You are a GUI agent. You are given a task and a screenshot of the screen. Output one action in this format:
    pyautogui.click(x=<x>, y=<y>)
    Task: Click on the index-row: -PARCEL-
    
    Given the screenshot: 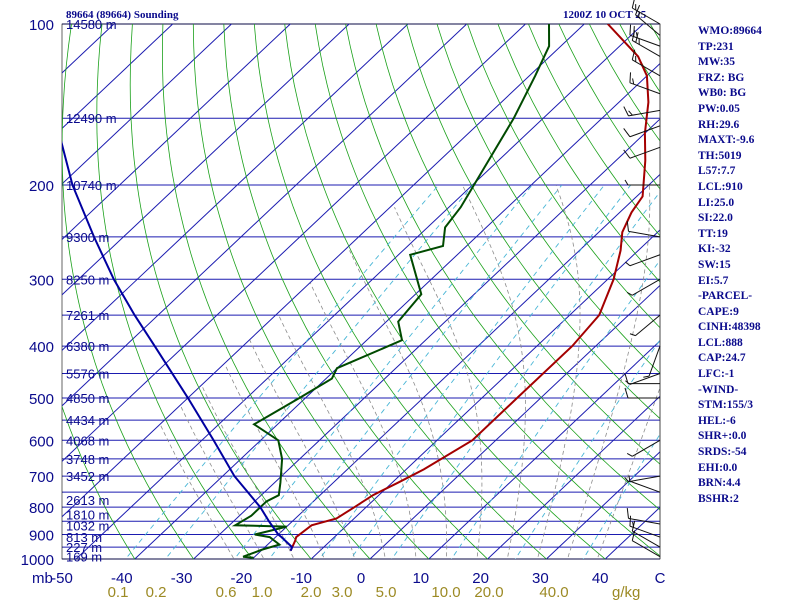 What is the action you would take?
    pyautogui.click(x=725, y=296)
    